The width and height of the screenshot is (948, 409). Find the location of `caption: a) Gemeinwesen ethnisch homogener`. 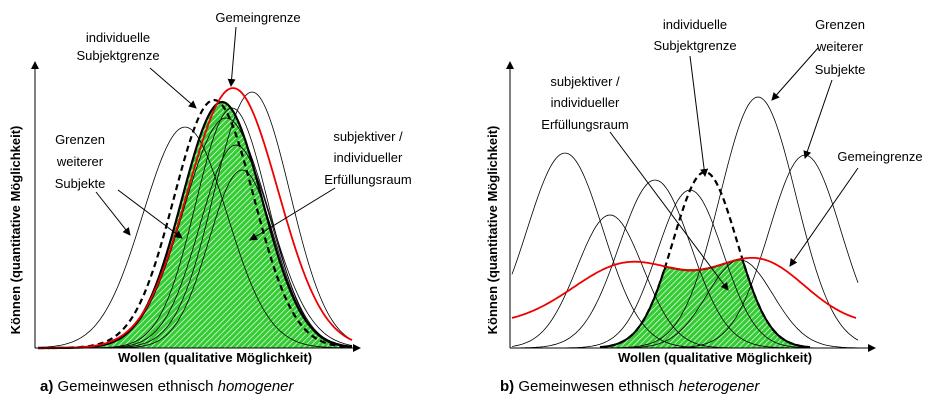

caption: a) Gemeinwesen ethnisch homogener is located at coordinates (167, 386).